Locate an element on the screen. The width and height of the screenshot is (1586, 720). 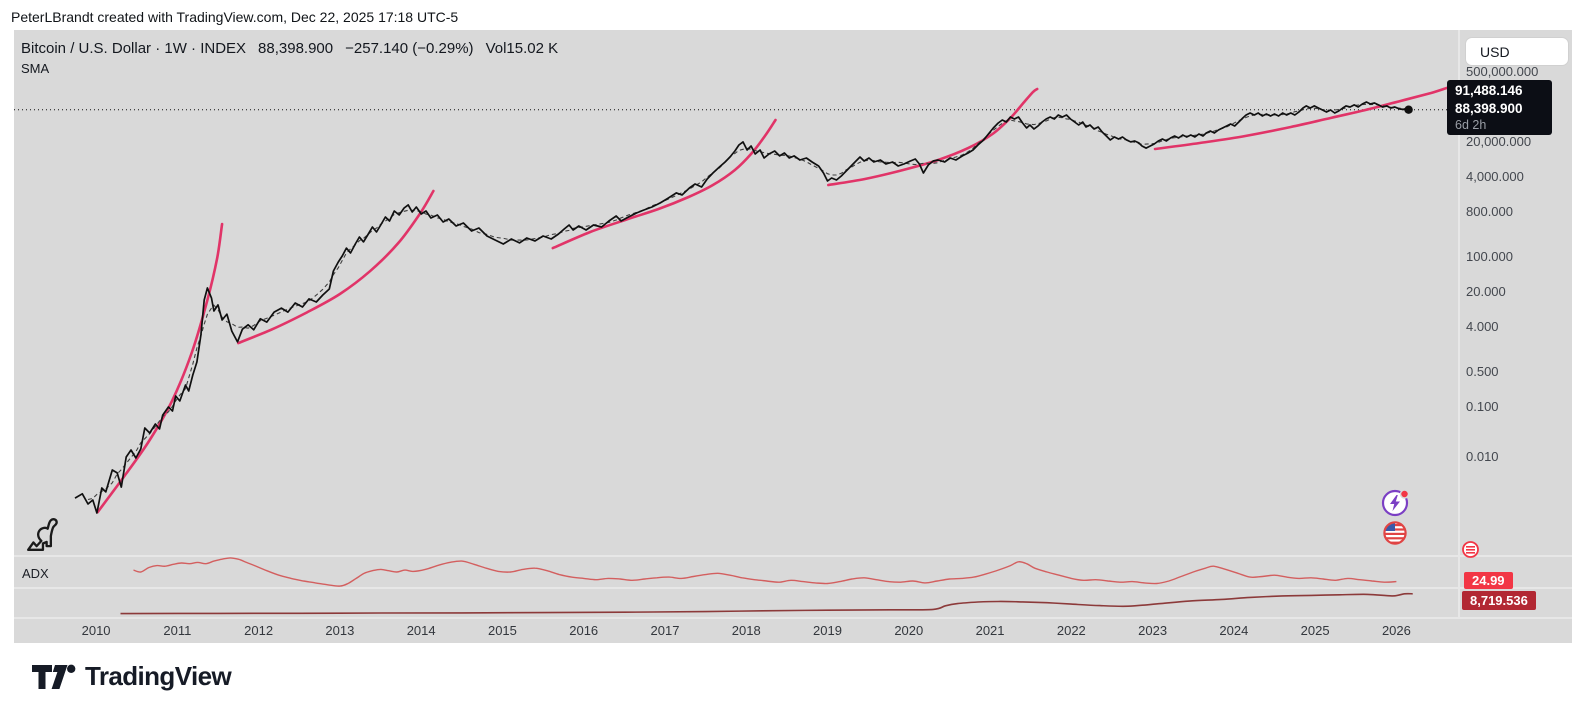
last-price-axis-label: 88,398.900 is located at coordinates (1489, 108).